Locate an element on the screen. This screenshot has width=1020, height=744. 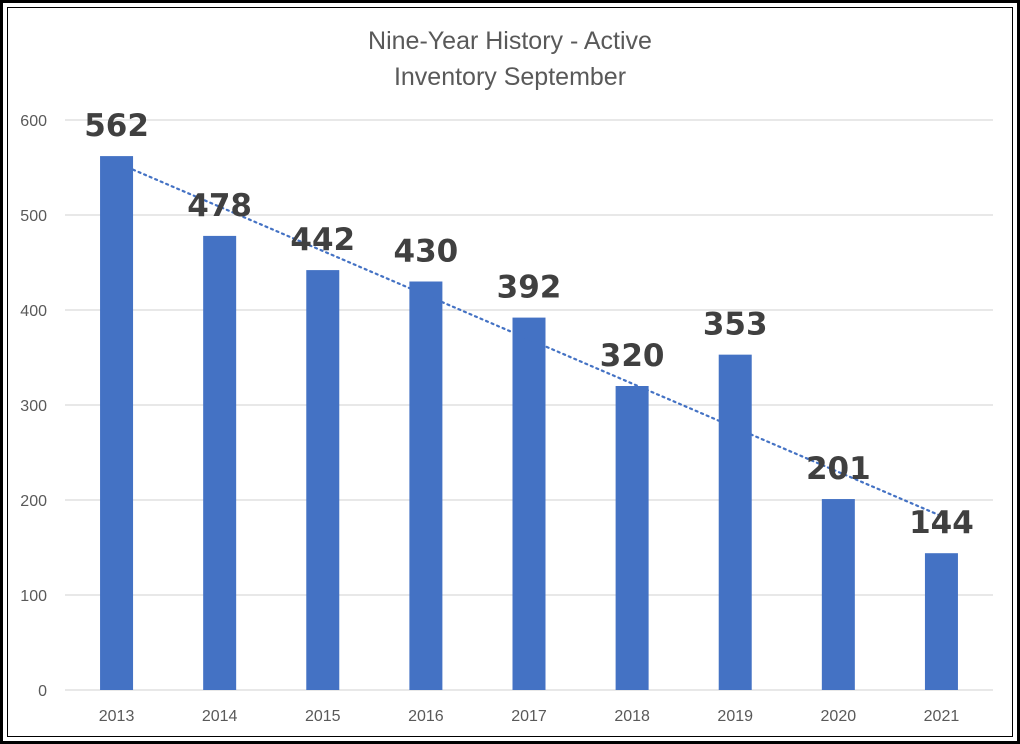
data-label: 392 is located at coordinates (529, 288).